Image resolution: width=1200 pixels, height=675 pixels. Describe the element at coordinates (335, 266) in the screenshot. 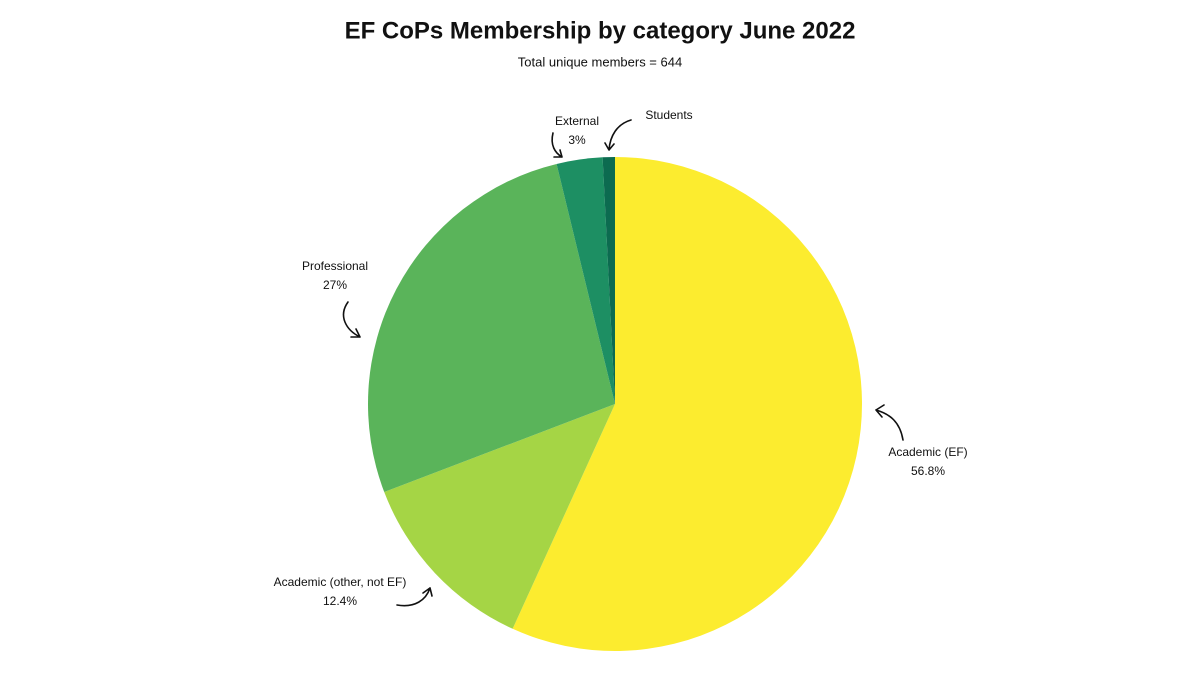

I see `slice-label: Professional` at that location.